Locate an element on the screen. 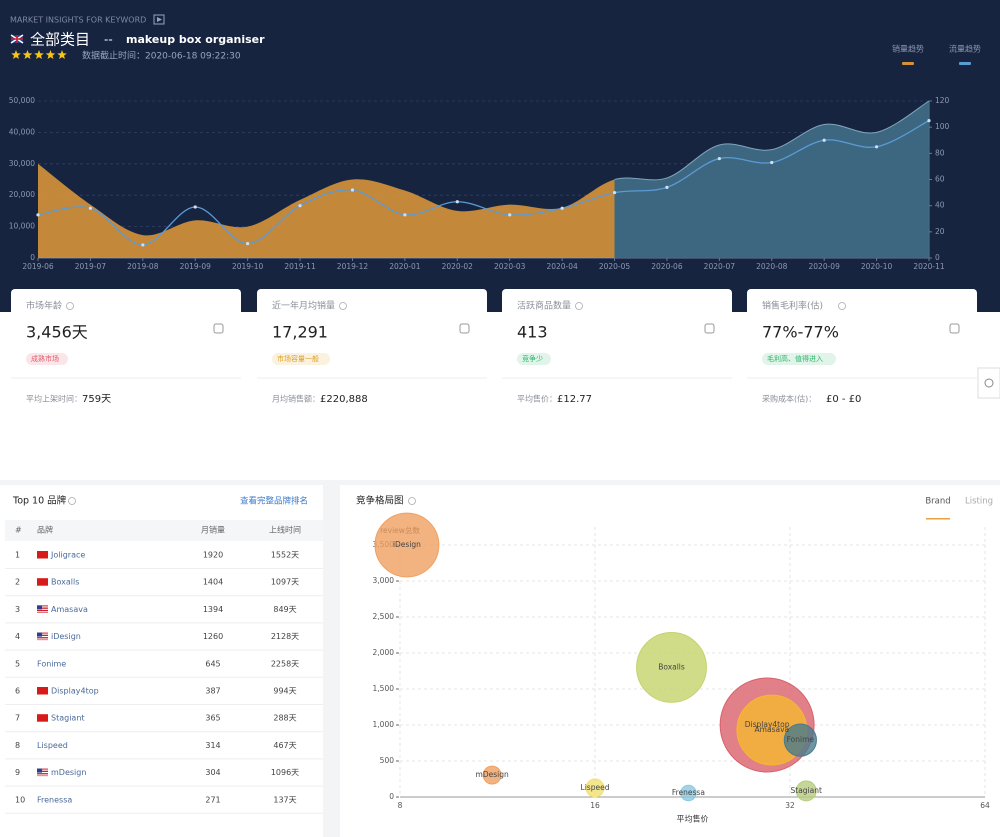 This screenshot has height=837, width=1000. share-button is located at coordinates (988, 383).